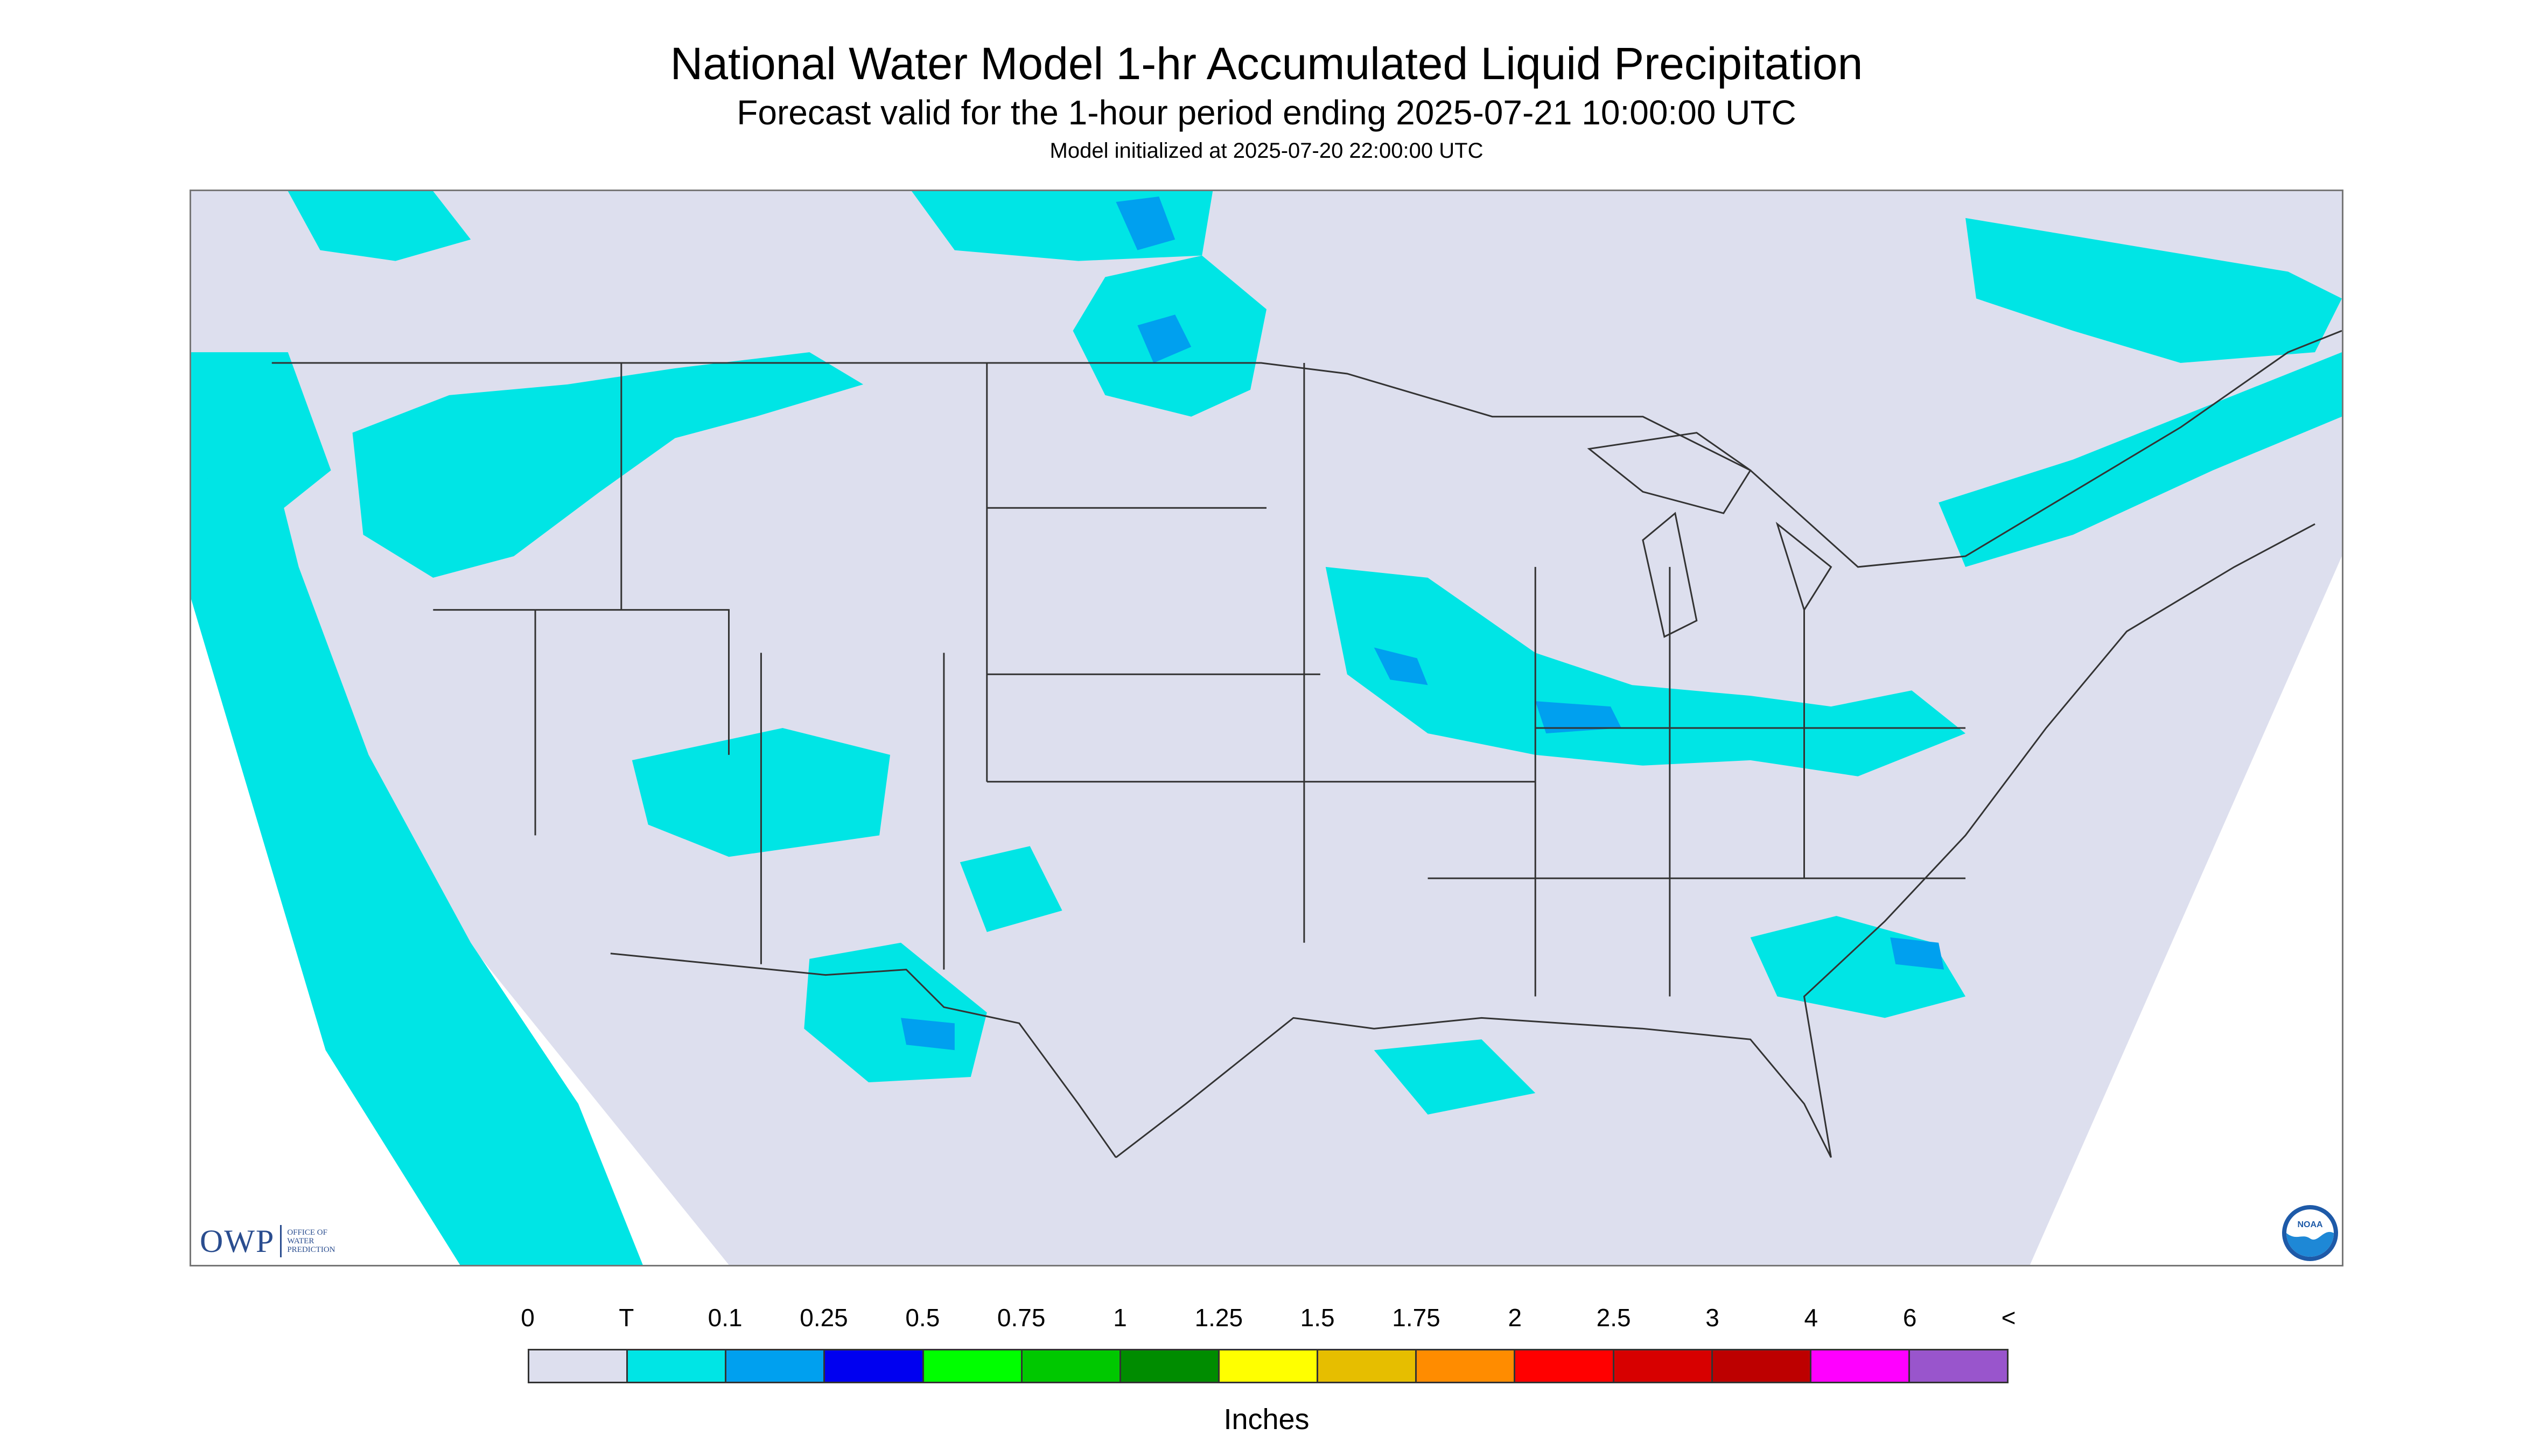  Describe the element at coordinates (1515, 1318) in the screenshot. I see `legend-label: 2` at that location.